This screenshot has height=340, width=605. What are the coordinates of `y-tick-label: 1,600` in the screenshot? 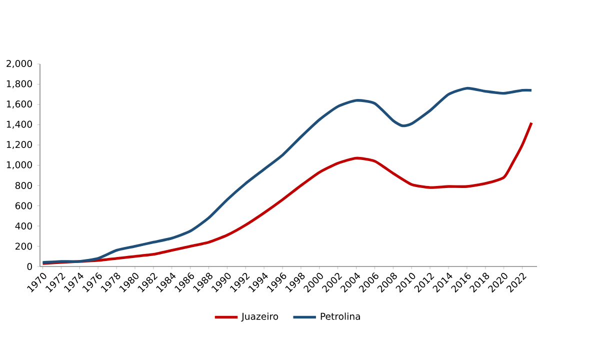 It's located at (19, 104).